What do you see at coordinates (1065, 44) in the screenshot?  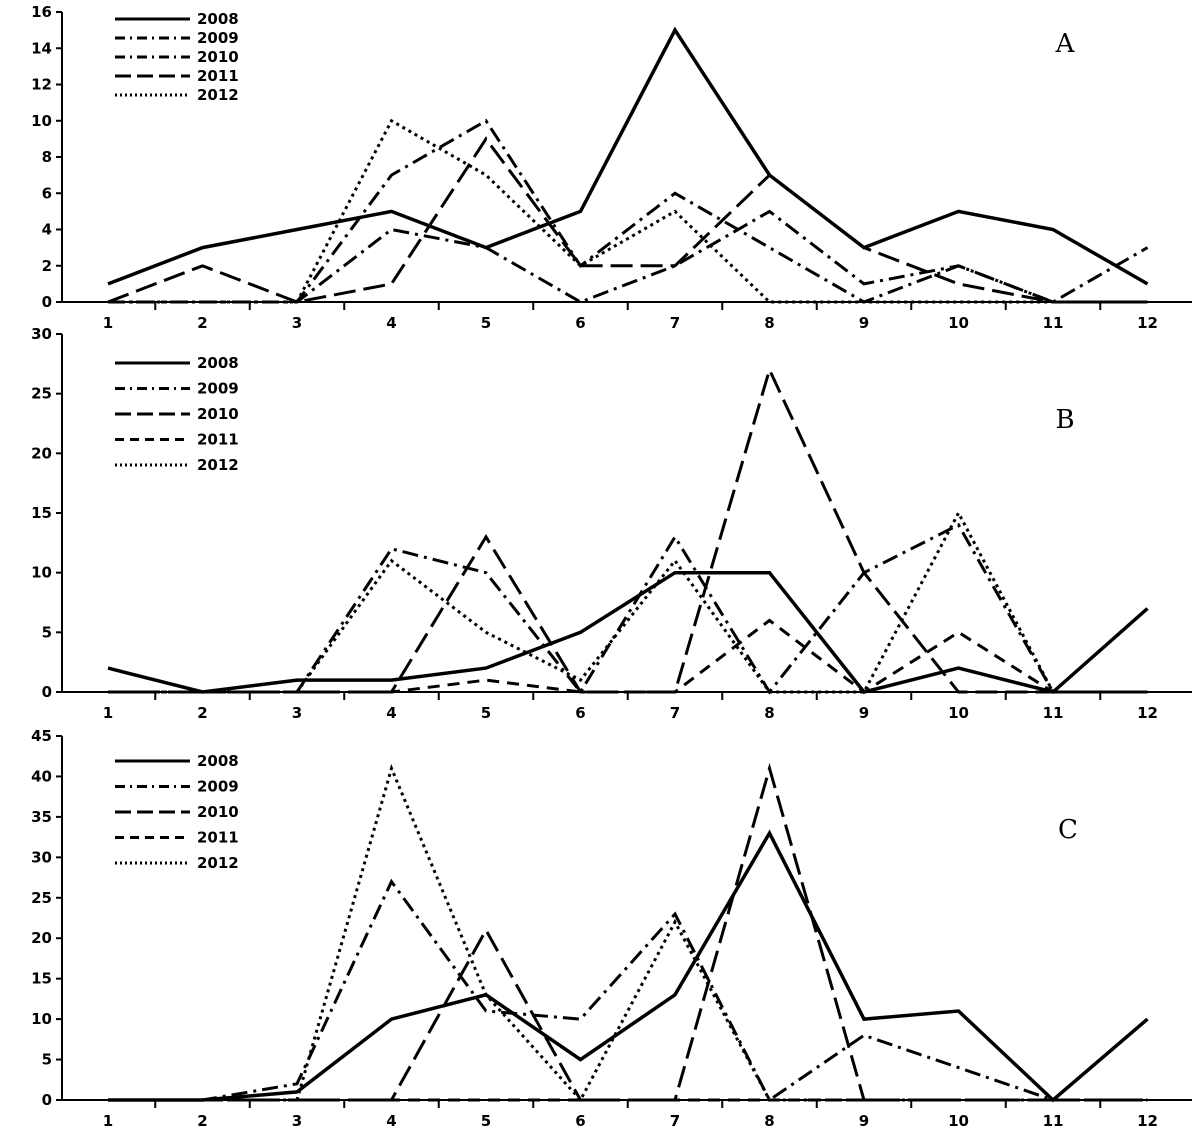 I see `panel-label: A` at bounding box center [1065, 44].